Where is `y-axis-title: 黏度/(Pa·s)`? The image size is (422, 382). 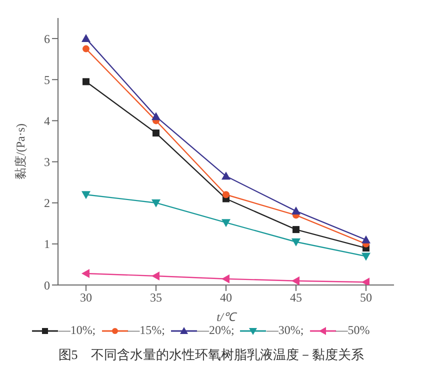 y-axis-title: 黏度/(Pa·s) is located at coordinates (20, 152).